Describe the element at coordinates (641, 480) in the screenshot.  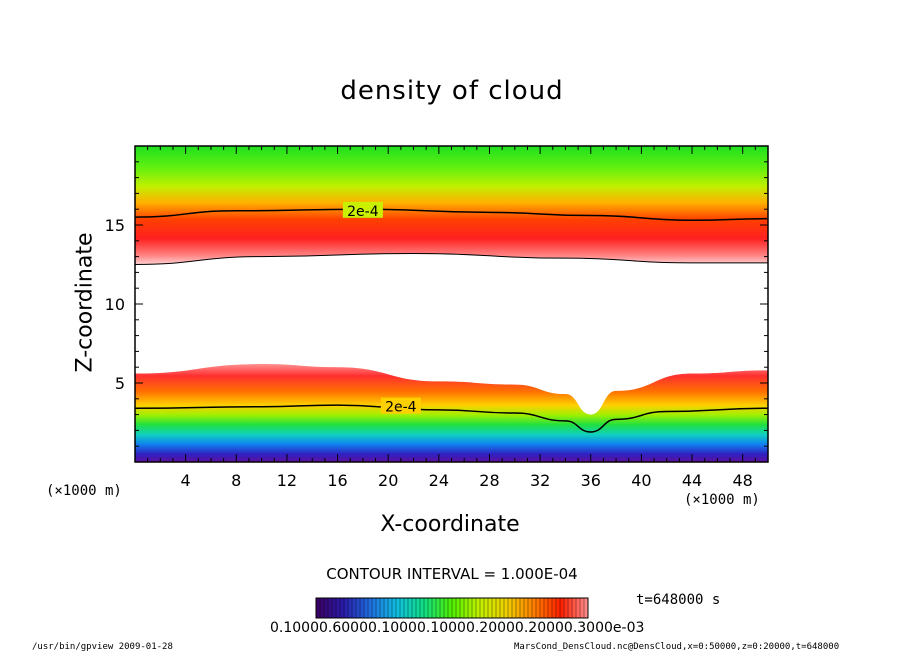
I see `x-tick-label: 40` at that location.